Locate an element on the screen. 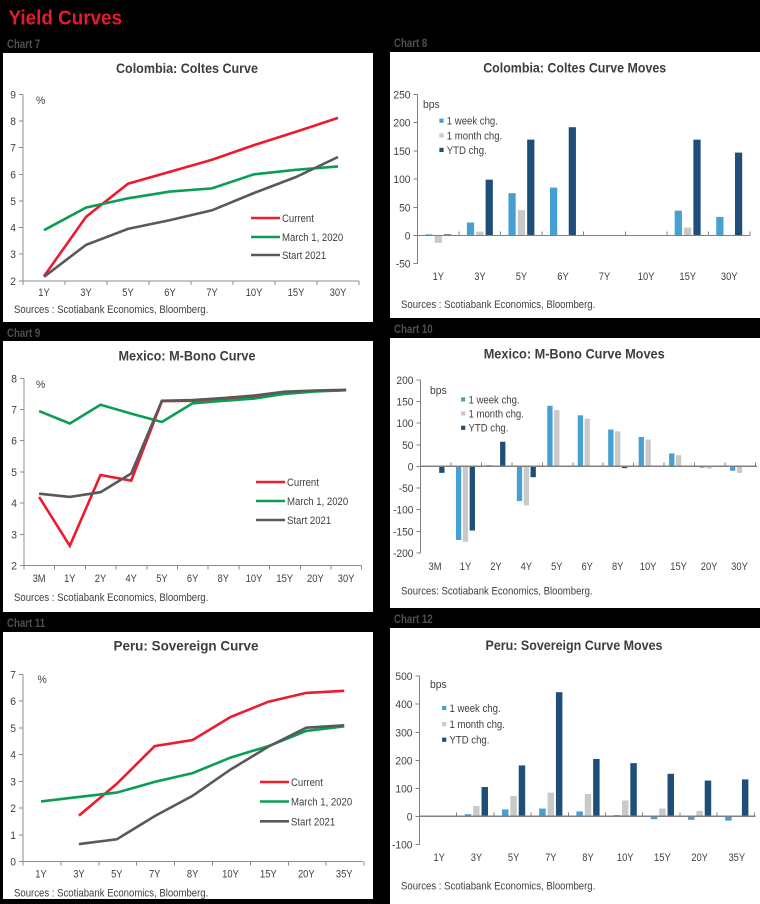 This screenshot has height=904, width=760. svg-text: 1 is located at coordinates (13, 836).